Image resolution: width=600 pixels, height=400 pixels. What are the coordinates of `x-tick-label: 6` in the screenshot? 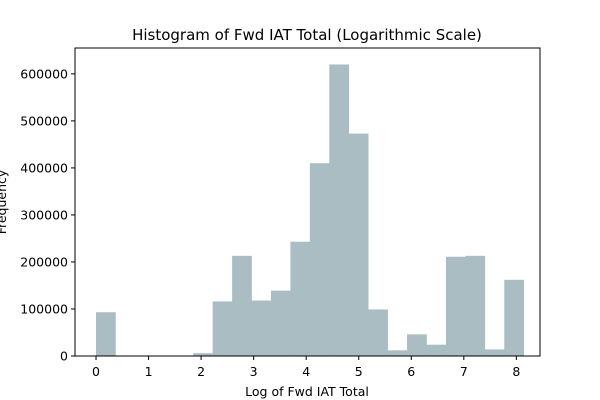 It's located at (411, 371).